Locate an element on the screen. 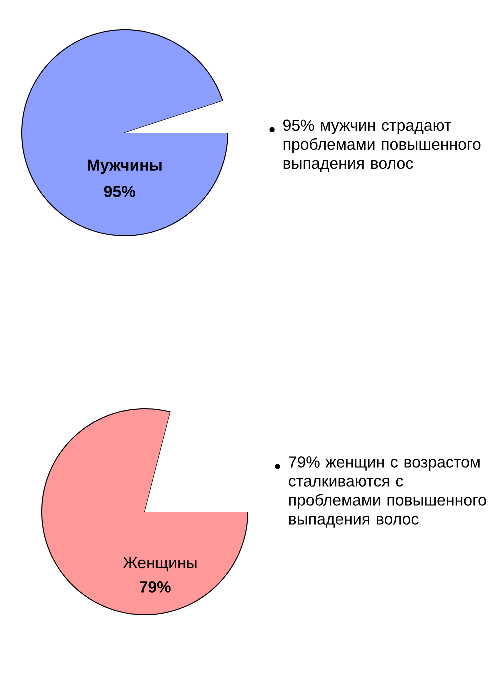 The width and height of the screenshot is (500, 700). slice-label: Мужчины is located at coordinates (125, 167).